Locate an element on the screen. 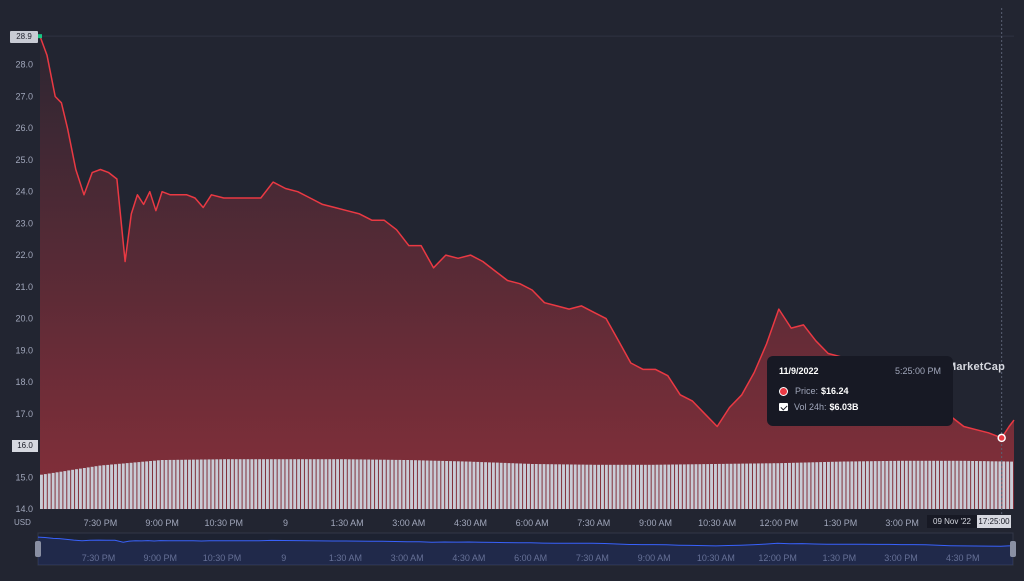 This screenshot has width=1024, height=581. cursor-point is located at coordinates (1001, 438).